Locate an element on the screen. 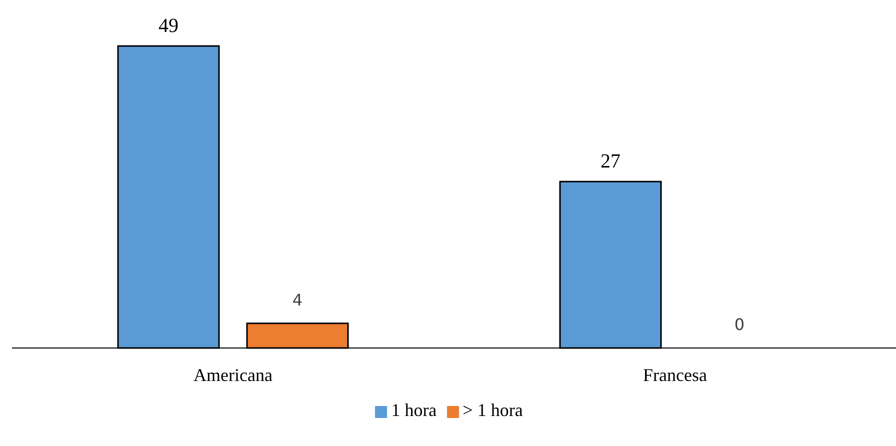 The height and width of the screenshot is (446, 896). data-label: 49 is located at coordinates (168, 26).